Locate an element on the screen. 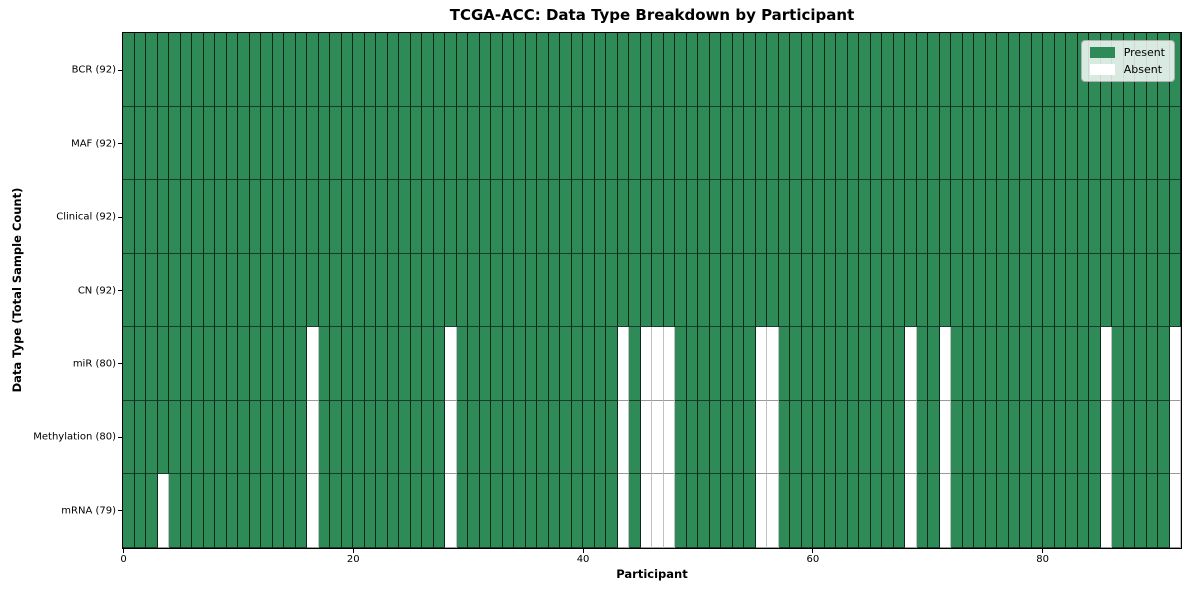  y-tick-mark is located at coordinates (120, 144).